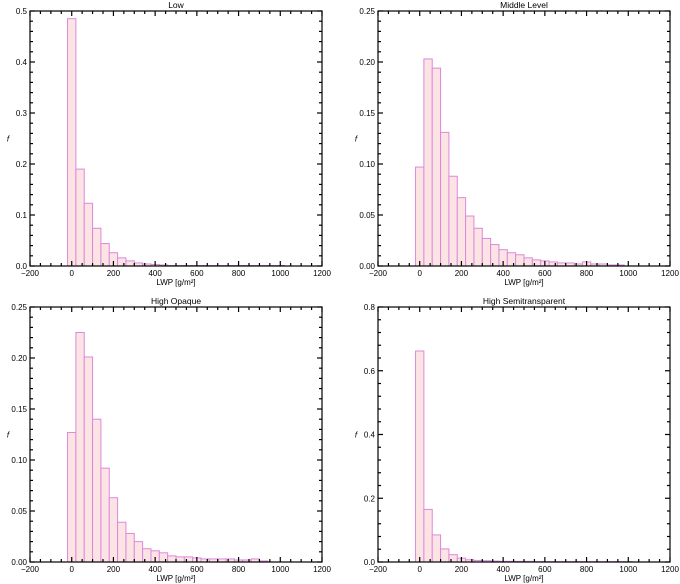 The width and height of the screenshot is (680, 584). What do you see at coordinates (22, 113) in the screenshot?
I see `y-tick-label: 0.3` at bounding box center [22, 113].